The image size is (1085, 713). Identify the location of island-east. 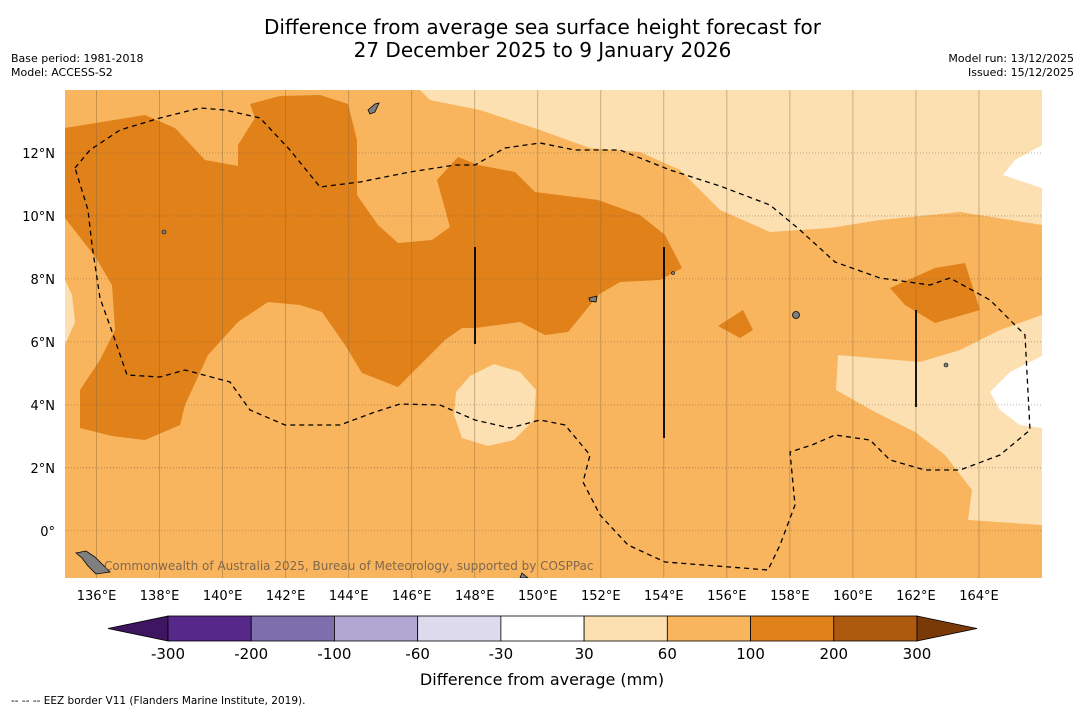
(796, 315).